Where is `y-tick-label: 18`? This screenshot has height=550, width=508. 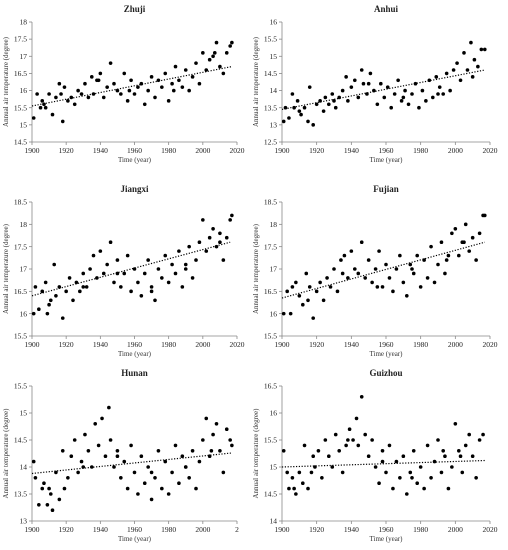
y-tick-label: 18 is located at coordinates (24, 224).